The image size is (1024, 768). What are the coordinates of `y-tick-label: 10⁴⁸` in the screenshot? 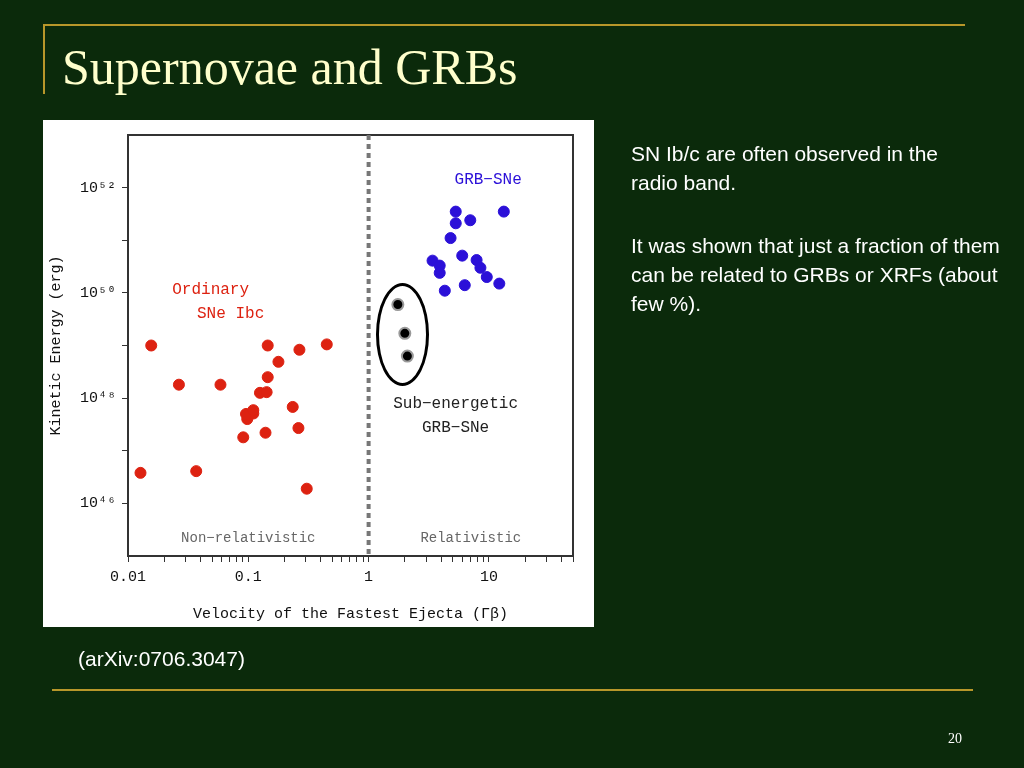 It's located at (97, 399).